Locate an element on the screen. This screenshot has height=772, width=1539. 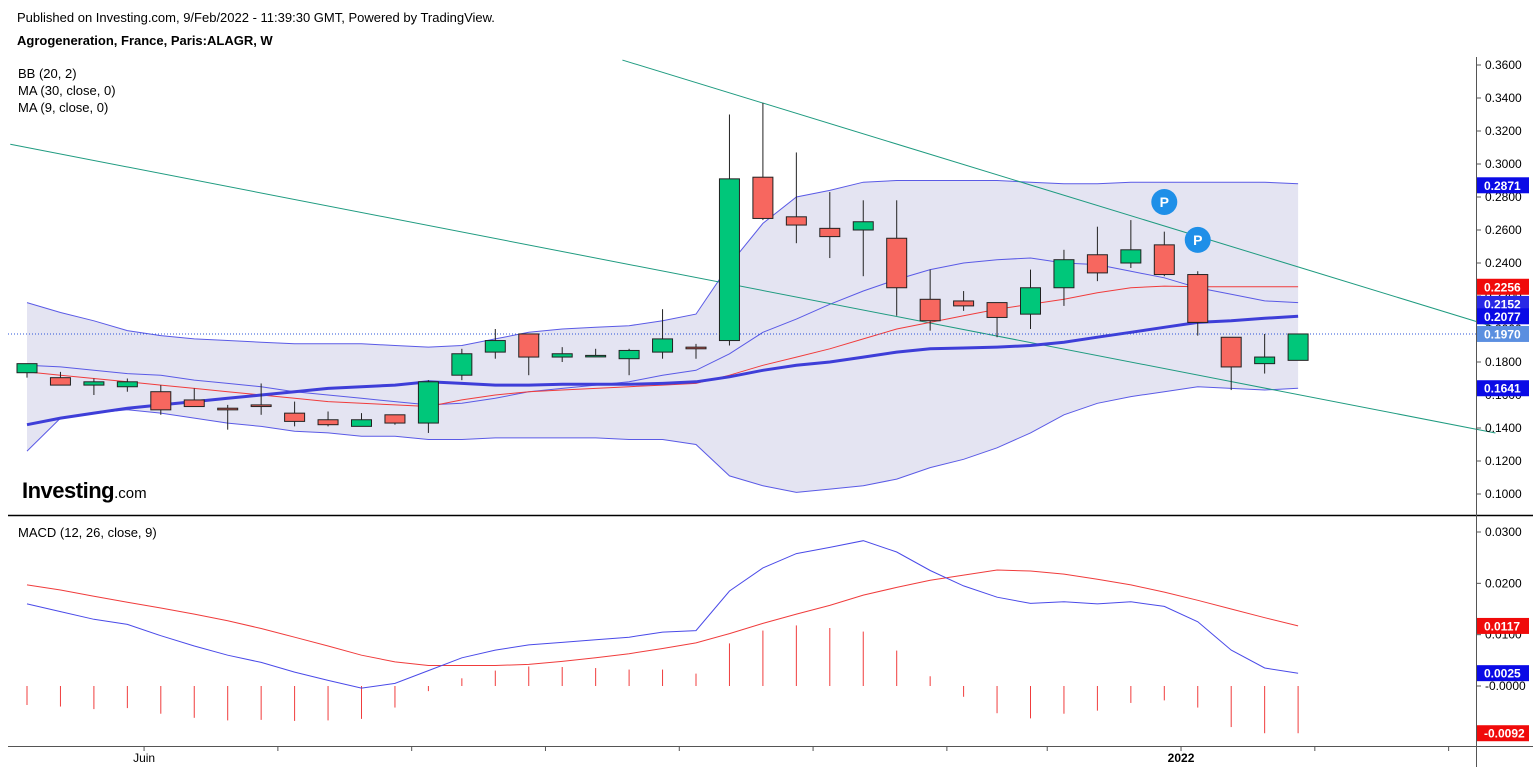
legend-ma9: MA (9, close, 0) is located at coordinates (63, 107).